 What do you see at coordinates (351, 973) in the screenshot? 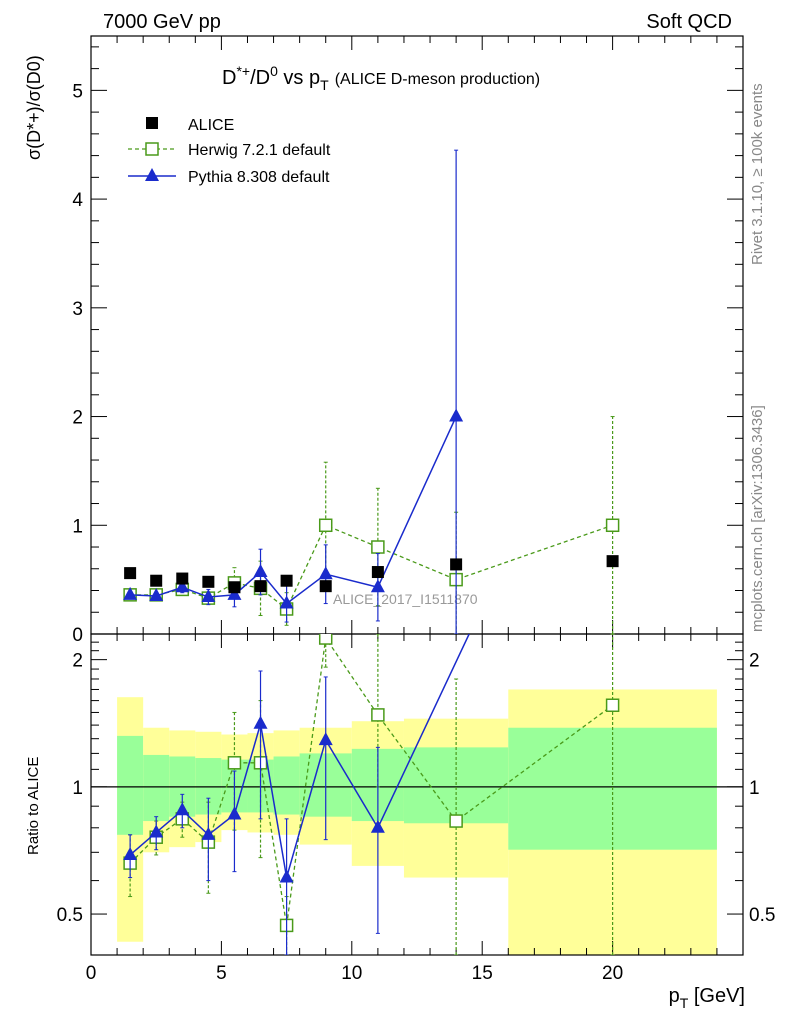
I see `x-tick-label: 10` at bounding box center [351, 973].